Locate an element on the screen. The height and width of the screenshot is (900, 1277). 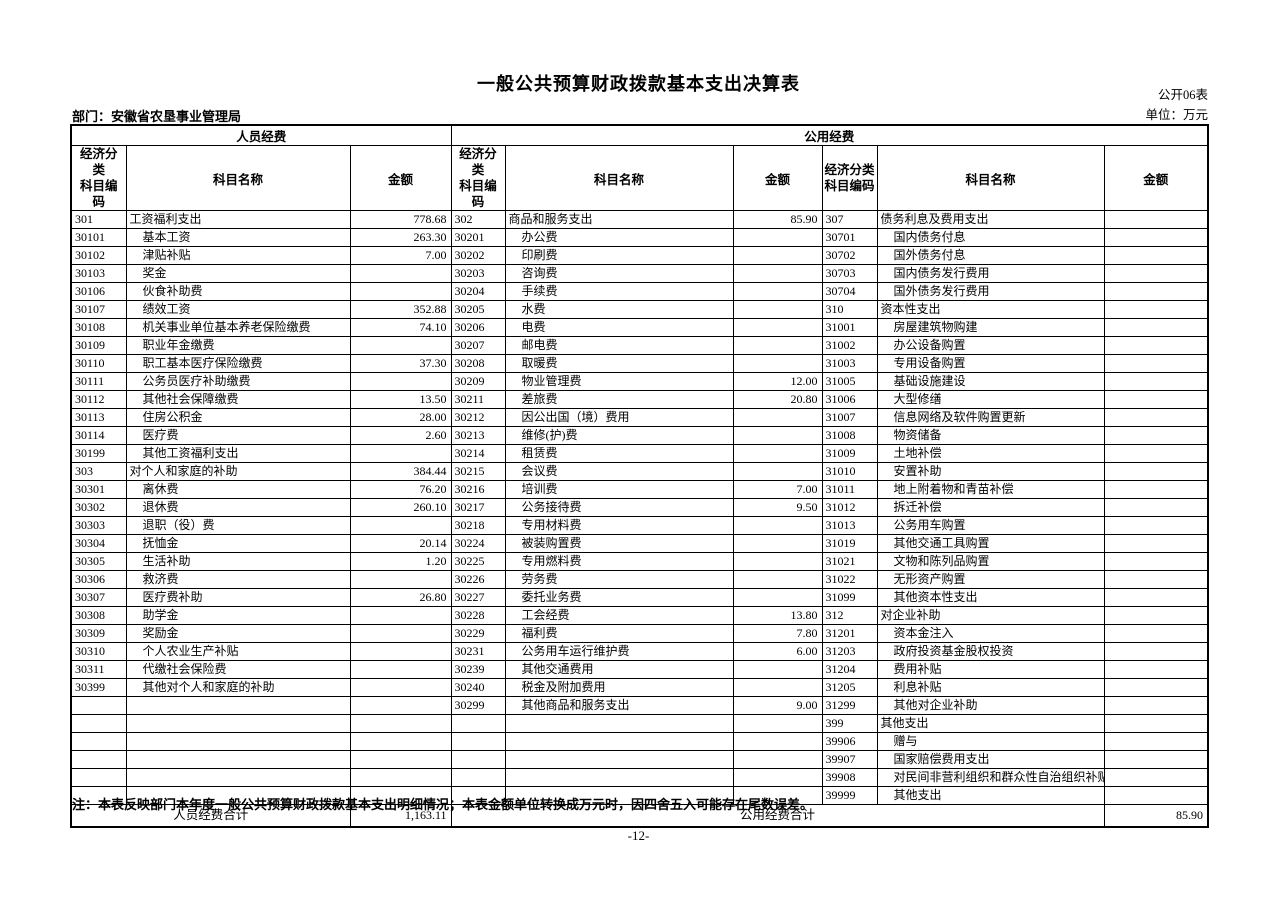
name-cell: 基础设施建设 is located at coordinates (990, 381).